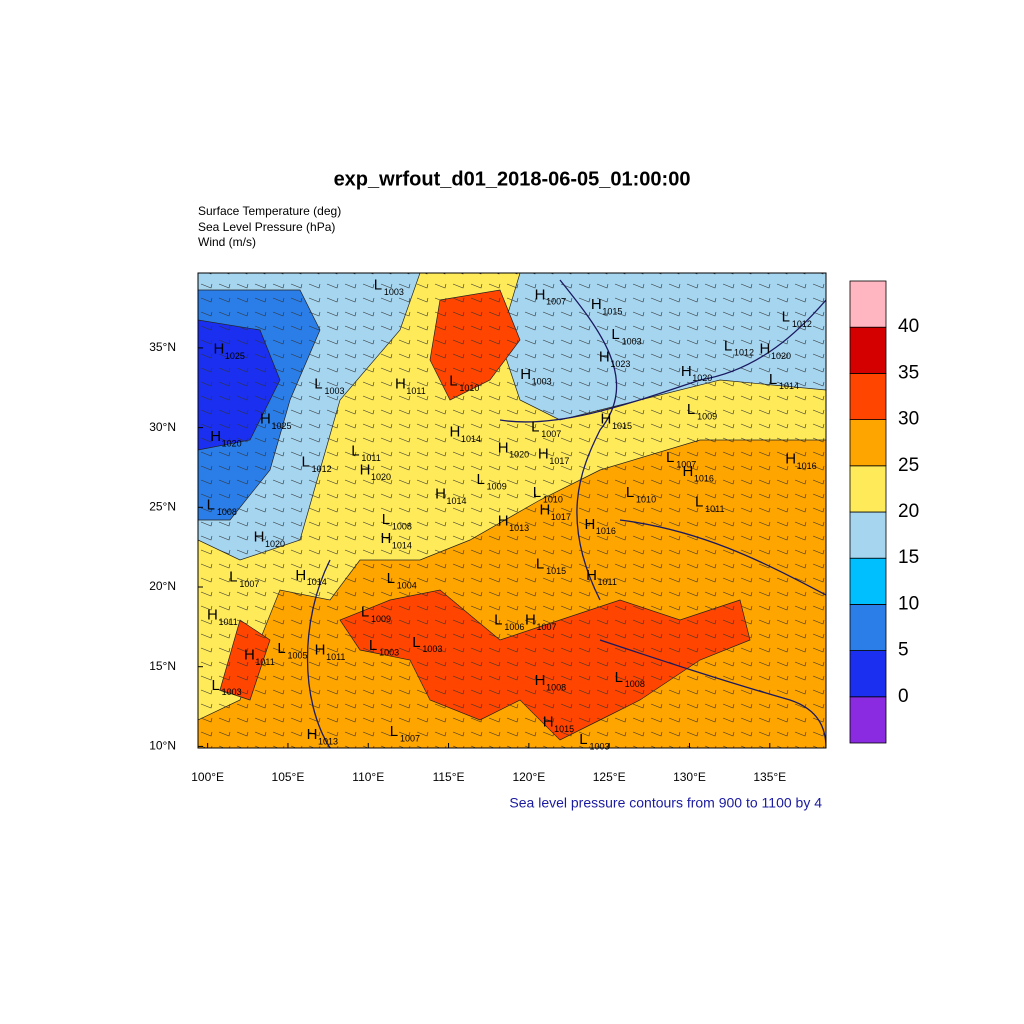  I want to click on x-tick-label: 100°E, so click(207, 777).